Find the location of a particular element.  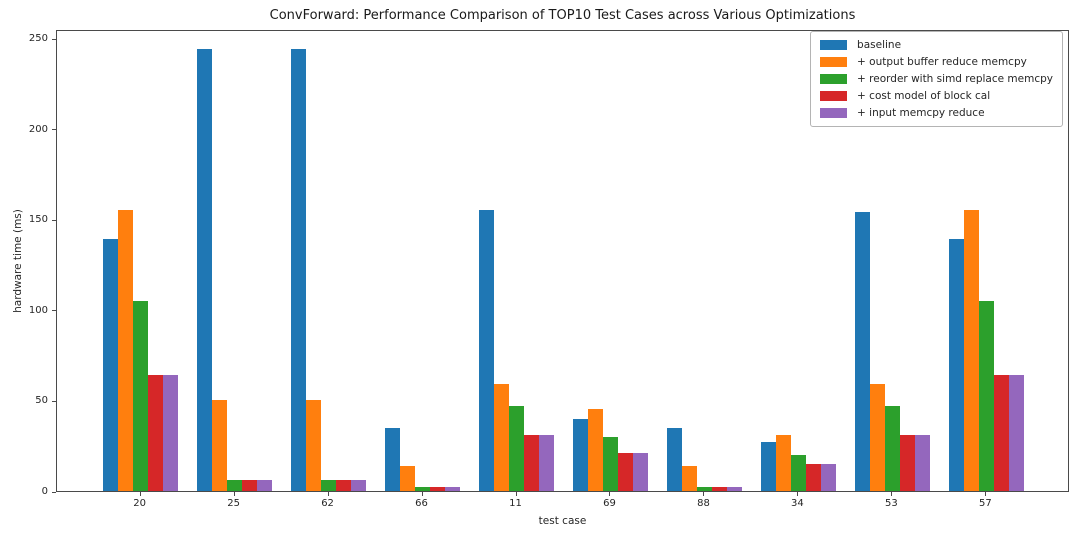

x-tick-label: 34 is located at coordinates (797, 503).